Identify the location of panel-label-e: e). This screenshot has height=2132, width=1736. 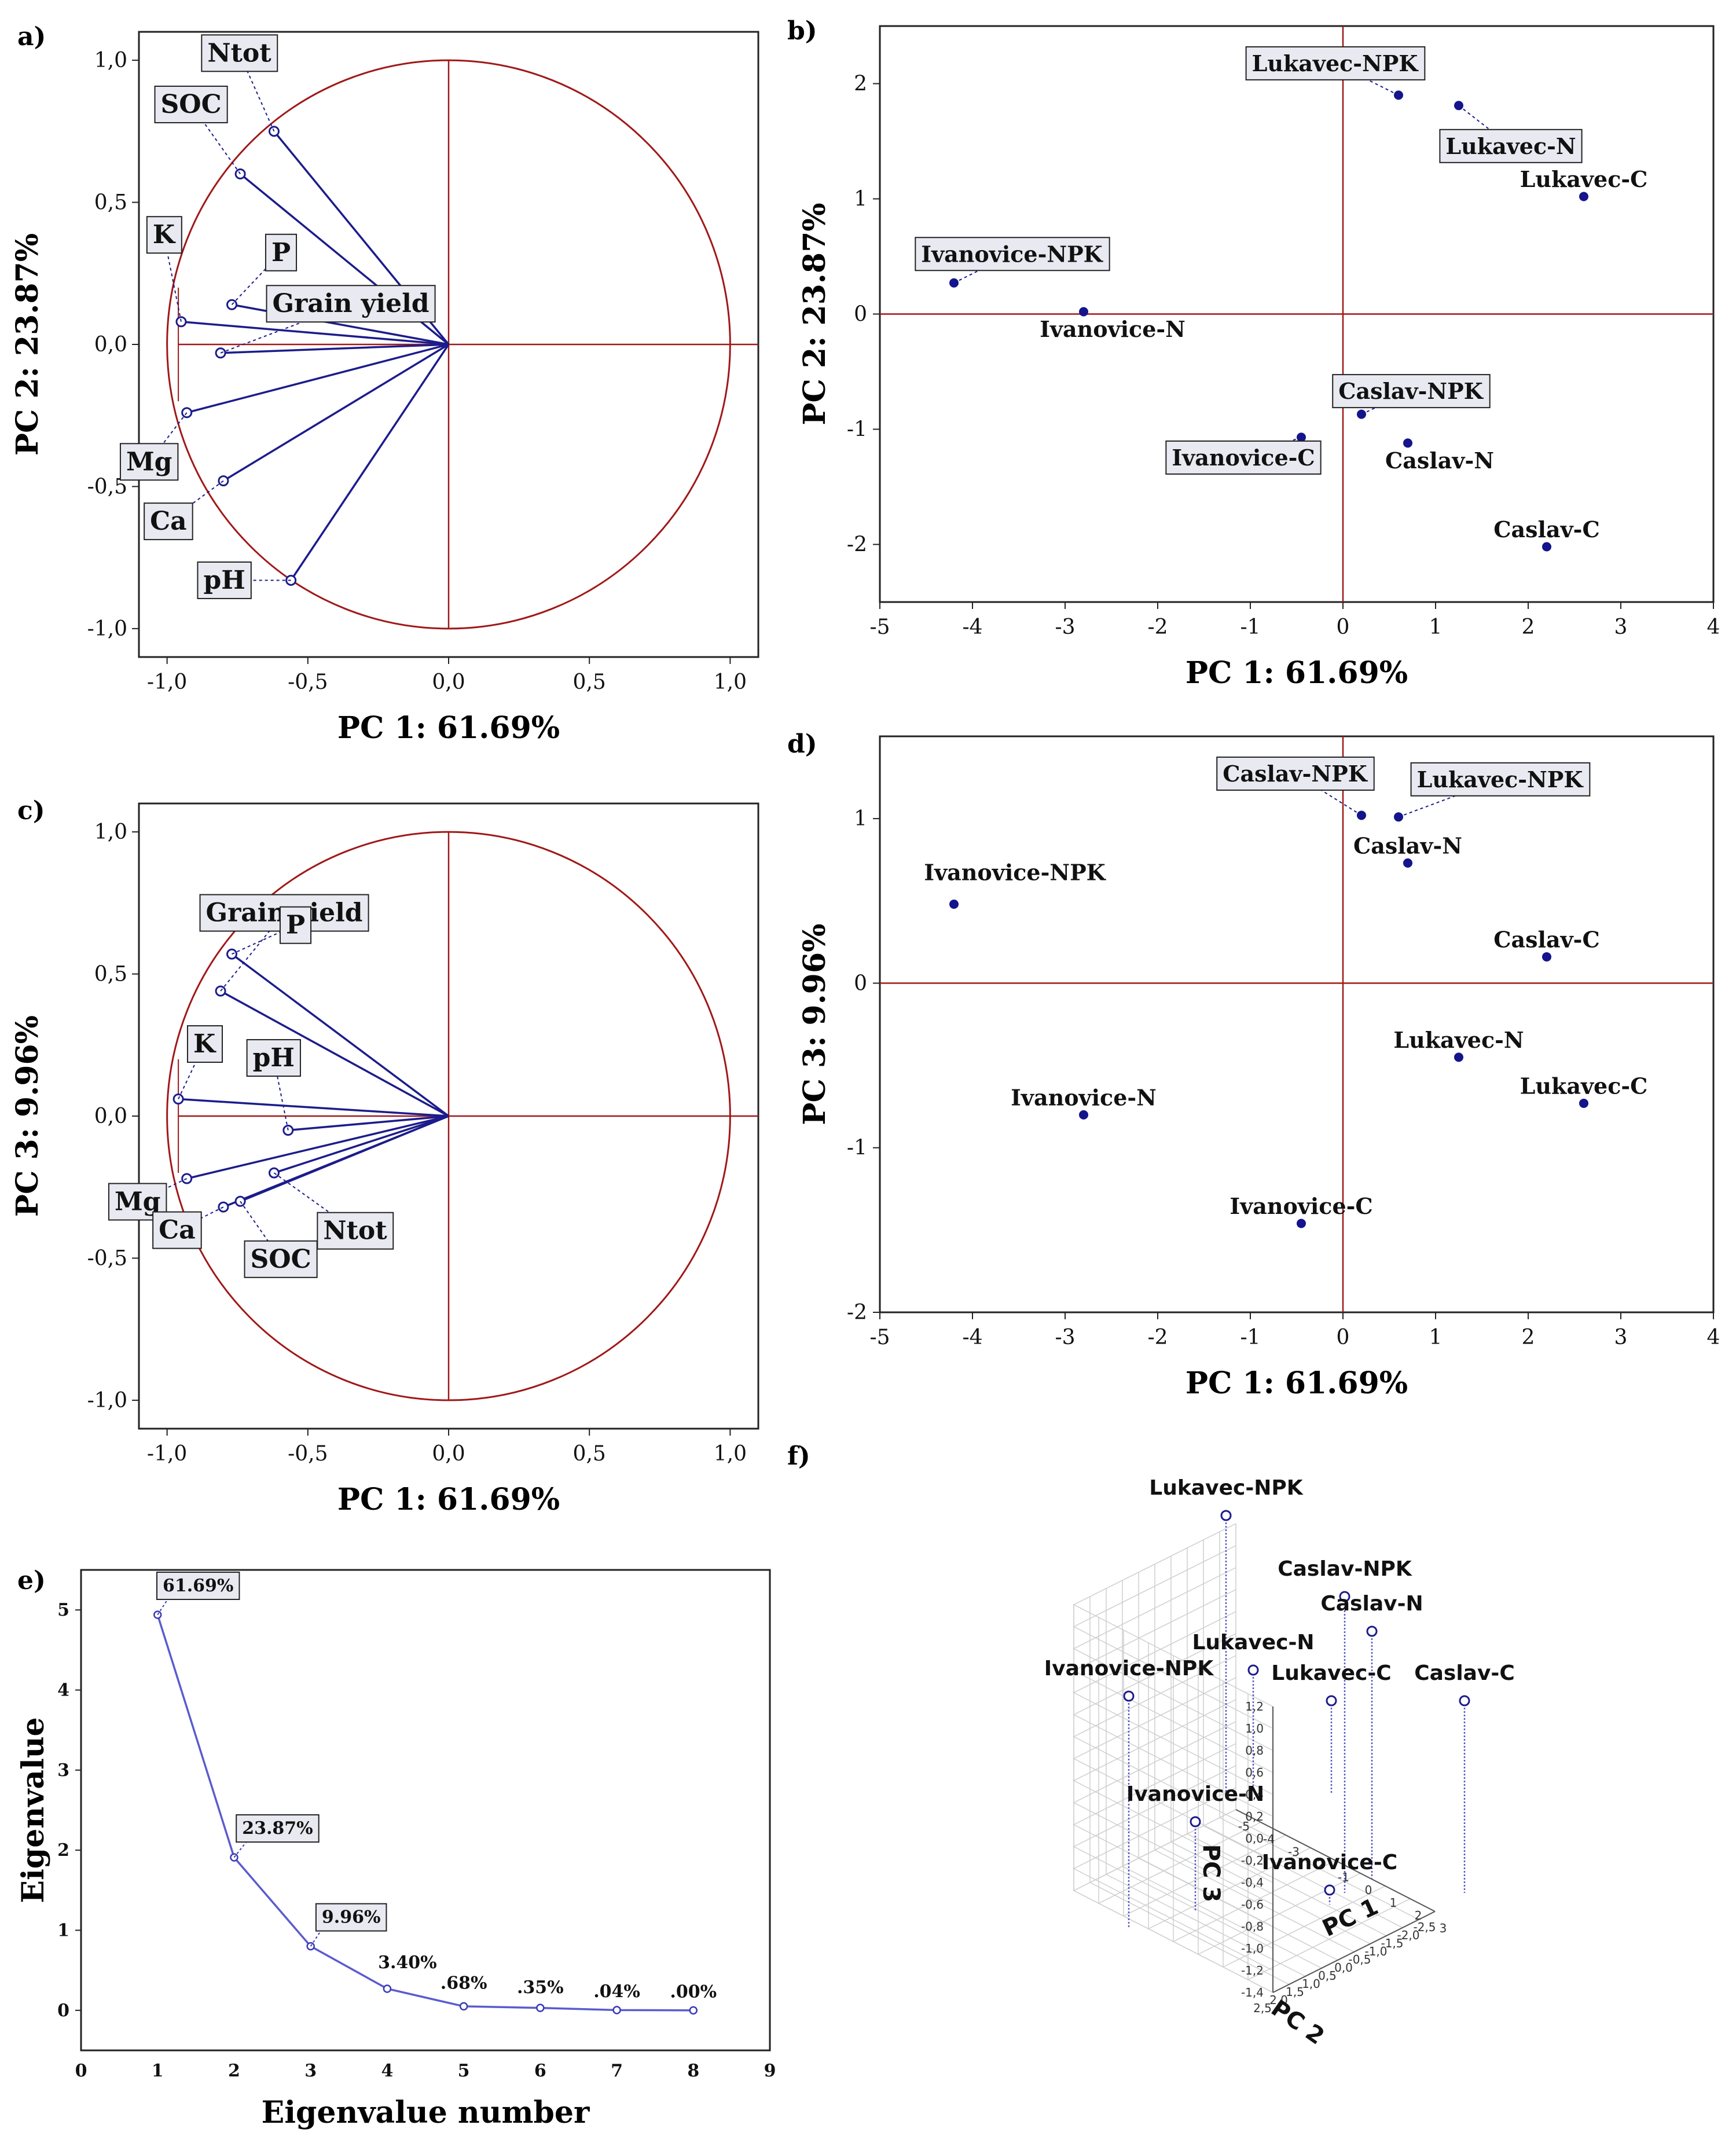
(31, 1581).